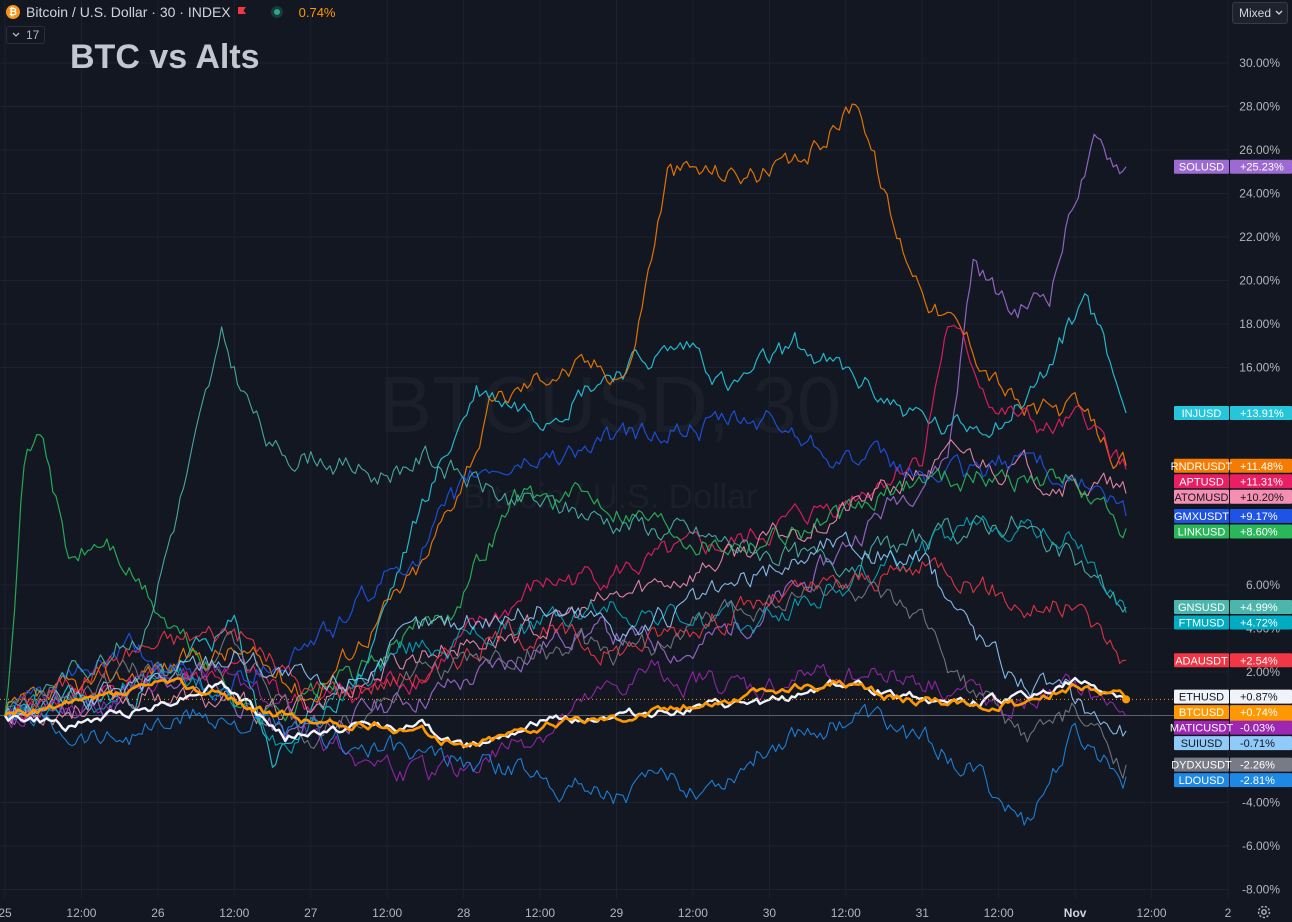  I want to click on series-name: MATICUSDT, so click(1202, 729).